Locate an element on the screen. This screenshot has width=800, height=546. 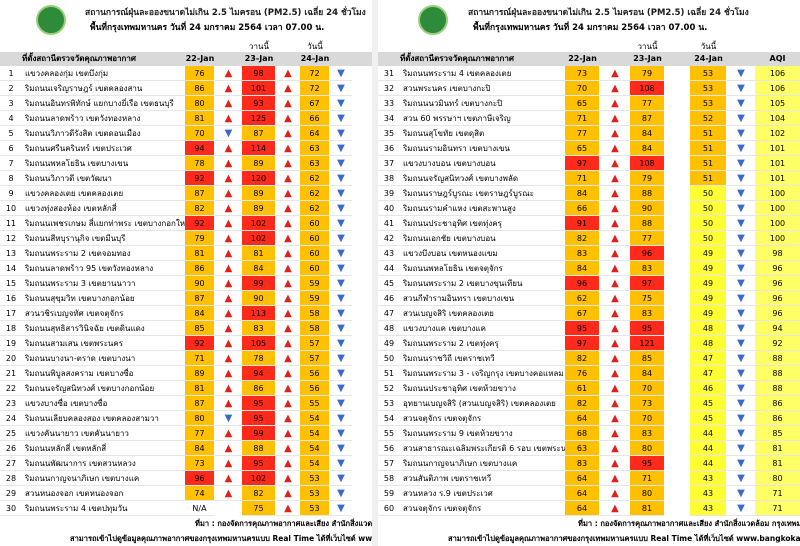
pm25-value: 49 is located at coordinates (708, 253).